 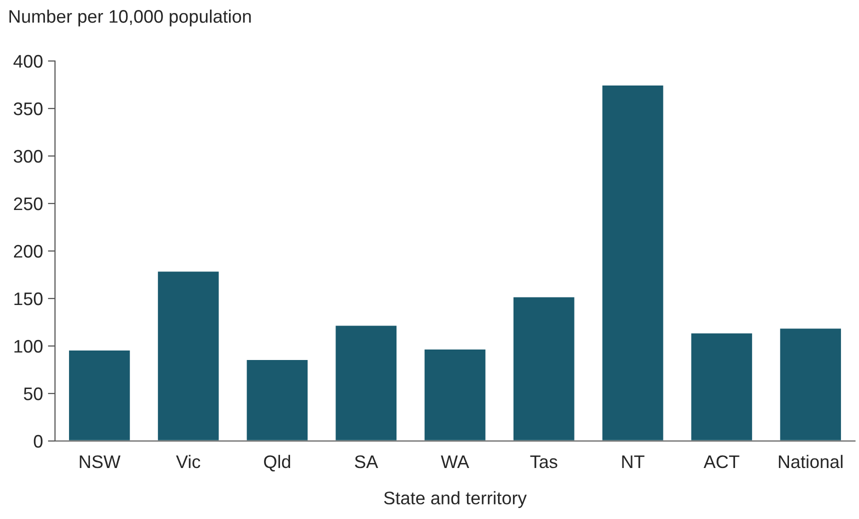 I want to click on y-tick-label: 50, so click(x=33, y=393).